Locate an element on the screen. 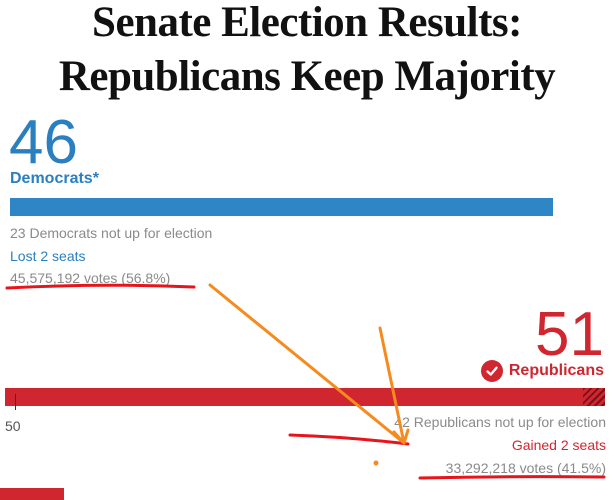 Image resolution: width=614 pixels, height=500 pixels. democrats-votes-text: 45,575,192 votes (56.8%) is located at coordinates (90, 278).